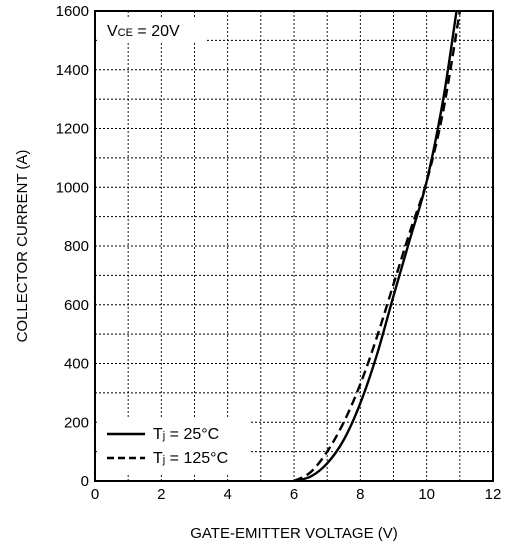  I want to click on y-tick-label: 600, so click(76, 305).